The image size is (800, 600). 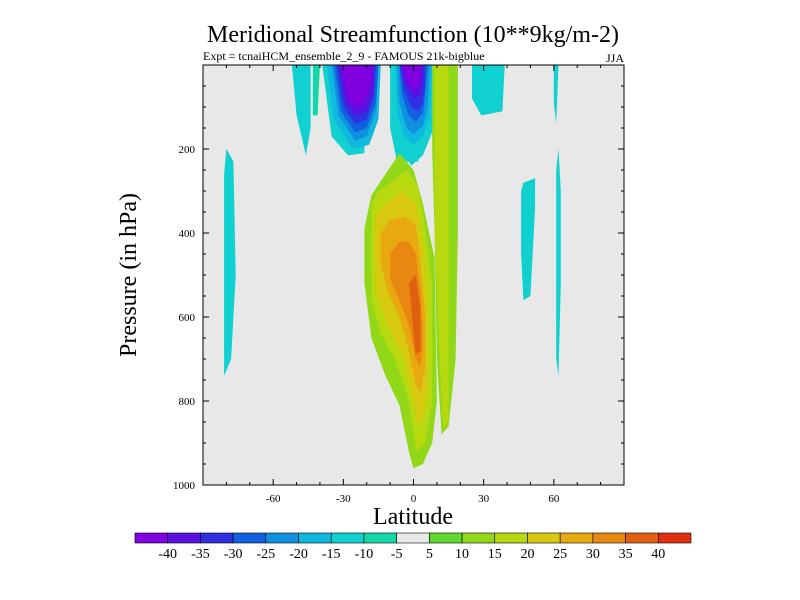 I want to click on colorbar-label: 35, so click(x=626, y=554).